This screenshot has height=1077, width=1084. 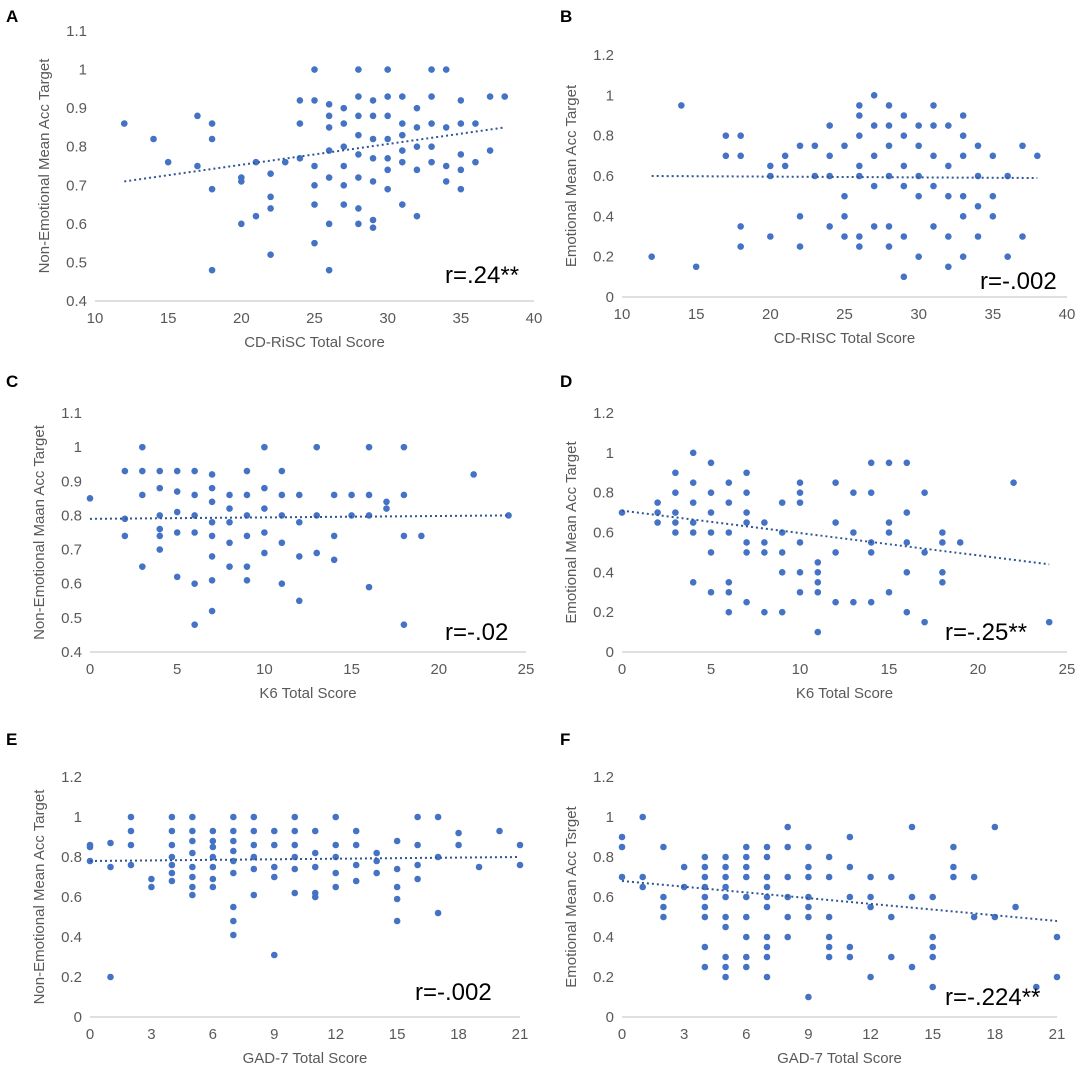 I want to click on panel-d-x-tick: 25, so click(x=1067, y=669).